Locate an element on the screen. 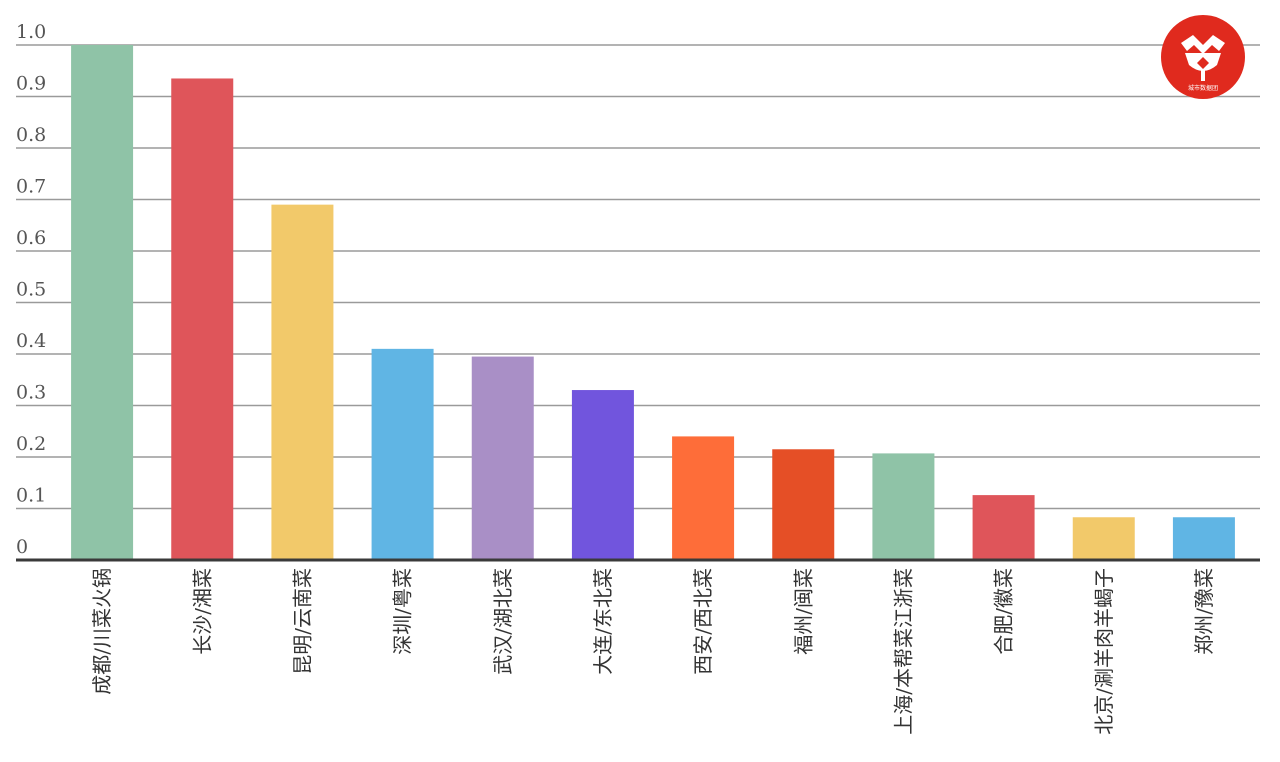  y-tick-label: 0.9 is located at coordinates (31, 84).